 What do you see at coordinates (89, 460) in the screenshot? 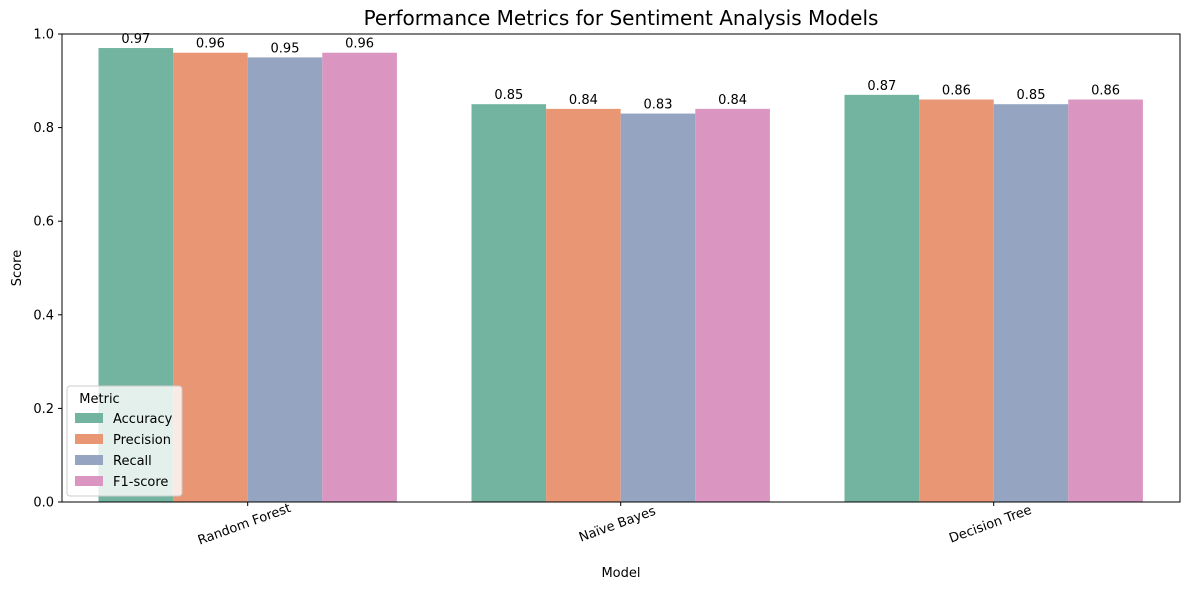
I see `legend-swatch-recall` at bounding box center [89, 460].